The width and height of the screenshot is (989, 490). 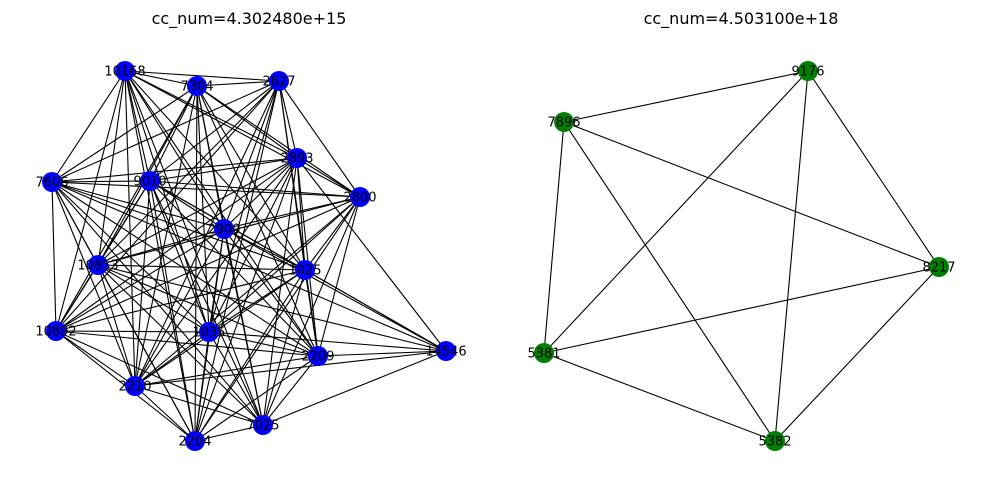 I want to click on graph-node-label: 2900, so click(x=223, y=230).